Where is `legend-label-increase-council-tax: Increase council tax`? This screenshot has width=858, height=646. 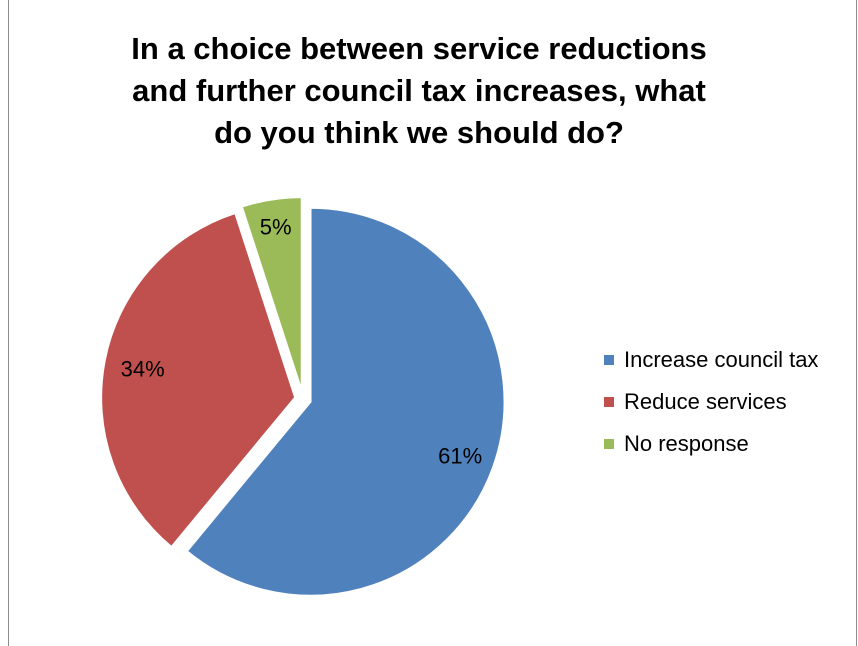
legend-label-increase-council-tax: Increase council tax is located at coordinates (721, 359).